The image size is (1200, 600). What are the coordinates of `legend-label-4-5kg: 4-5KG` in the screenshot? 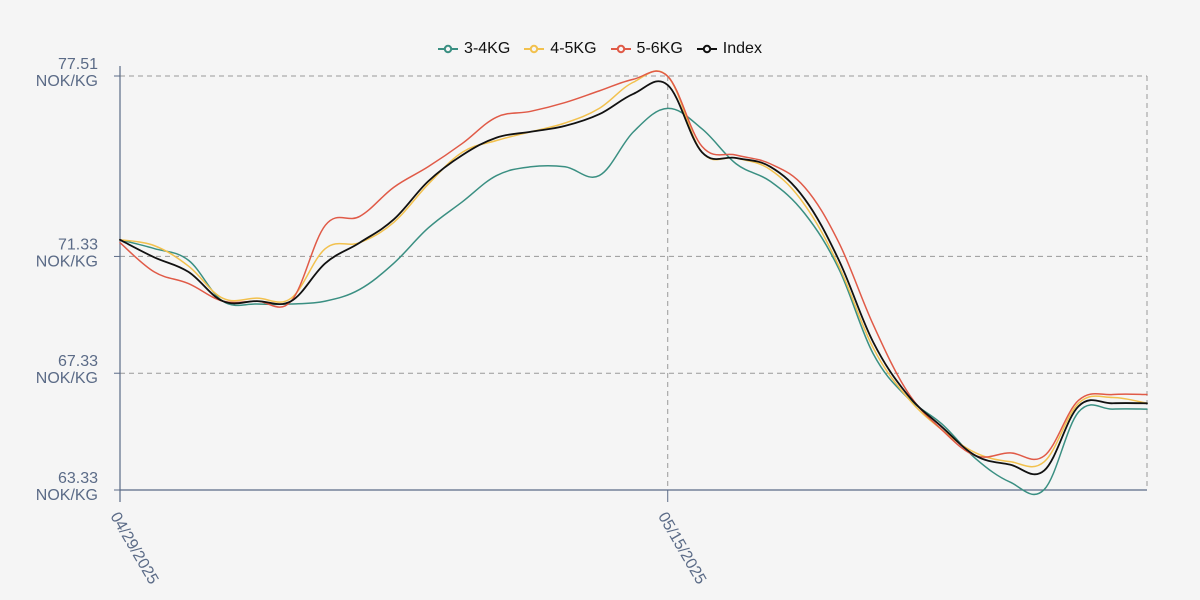 It's located at (573, 48).